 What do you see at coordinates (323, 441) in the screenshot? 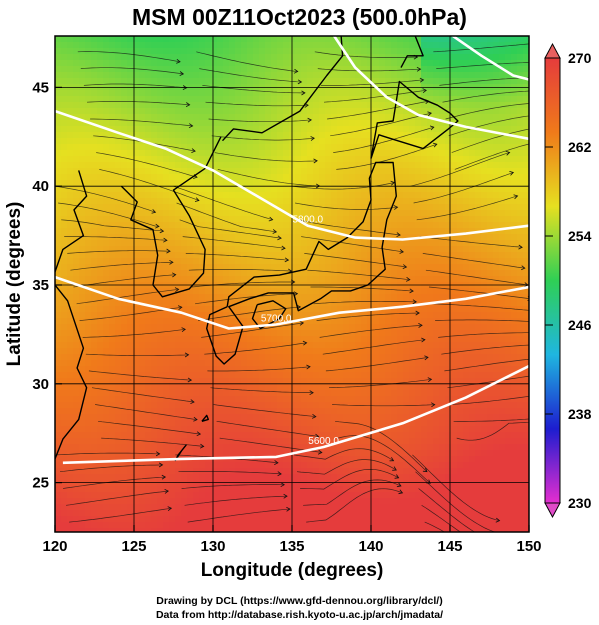
I see `contour-label: 5600.0` at bounding box center [323, 441].